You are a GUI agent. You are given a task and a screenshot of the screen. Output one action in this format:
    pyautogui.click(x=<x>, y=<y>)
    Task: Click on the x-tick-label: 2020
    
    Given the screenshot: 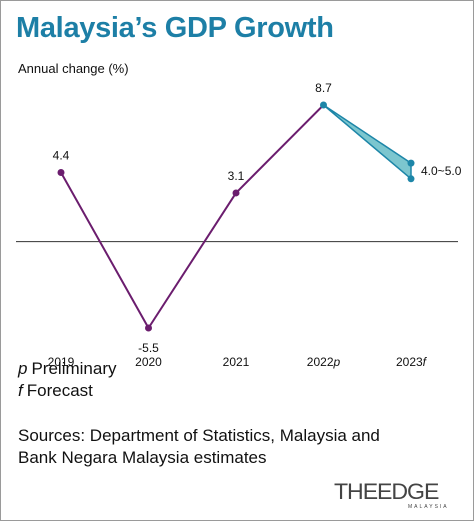 What is the action you would take?
    pyautogui.click(x=148, y=362)
    